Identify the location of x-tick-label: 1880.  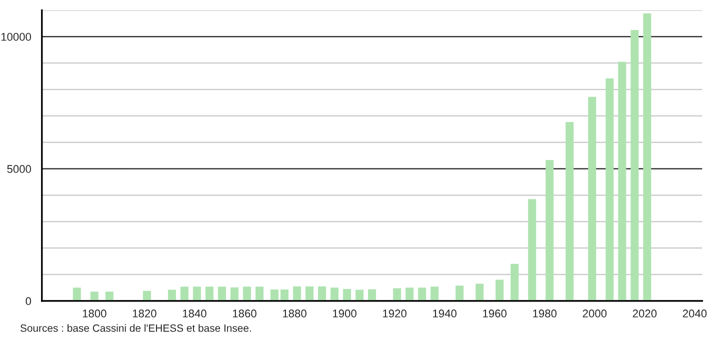
(294, 314).